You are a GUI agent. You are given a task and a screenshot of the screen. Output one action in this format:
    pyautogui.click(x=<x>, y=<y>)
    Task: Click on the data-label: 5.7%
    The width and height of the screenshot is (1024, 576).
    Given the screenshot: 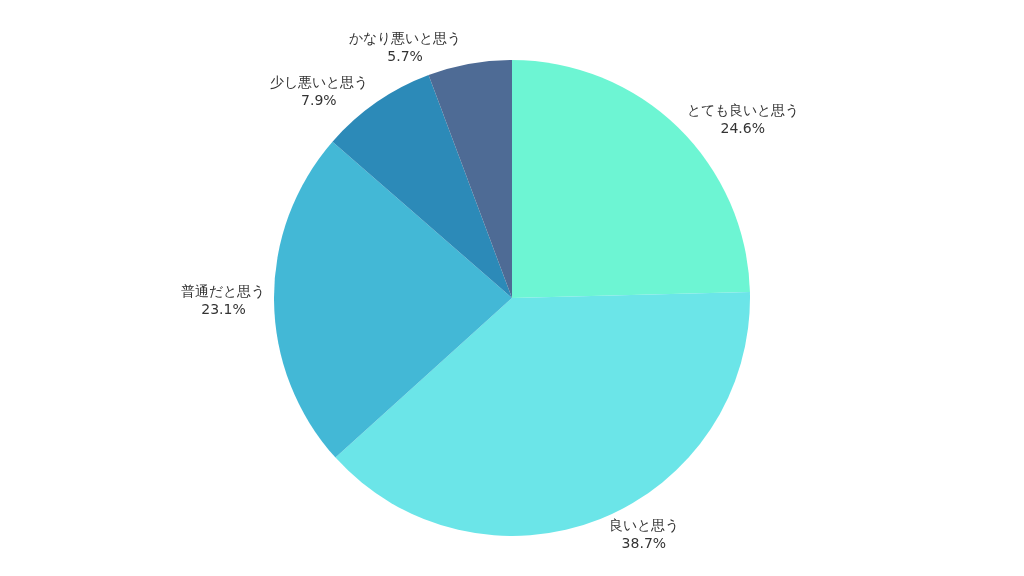 What is the action you would take?
    pyautogui.click(x=405, y=56)
    